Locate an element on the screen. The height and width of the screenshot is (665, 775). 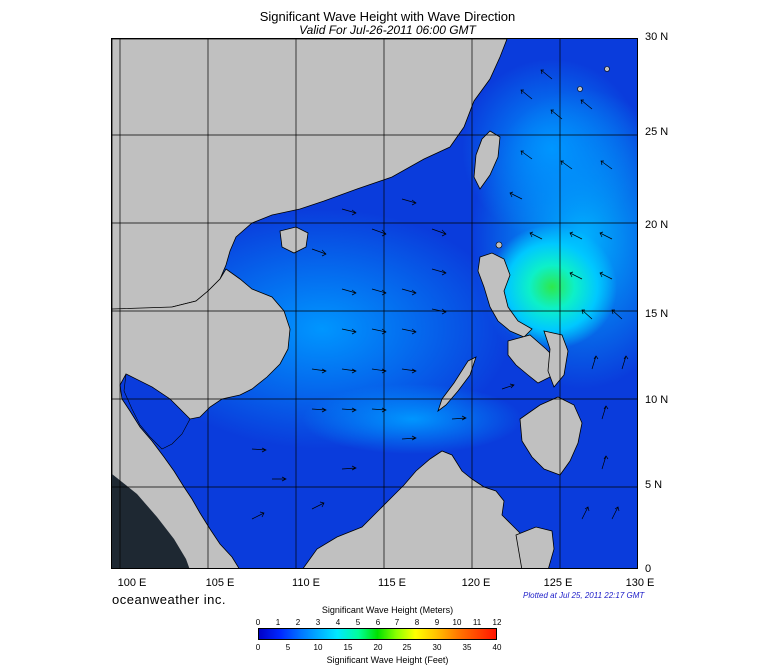
colorbar-tick-ft: 25 is located at coordinates (407, 647).